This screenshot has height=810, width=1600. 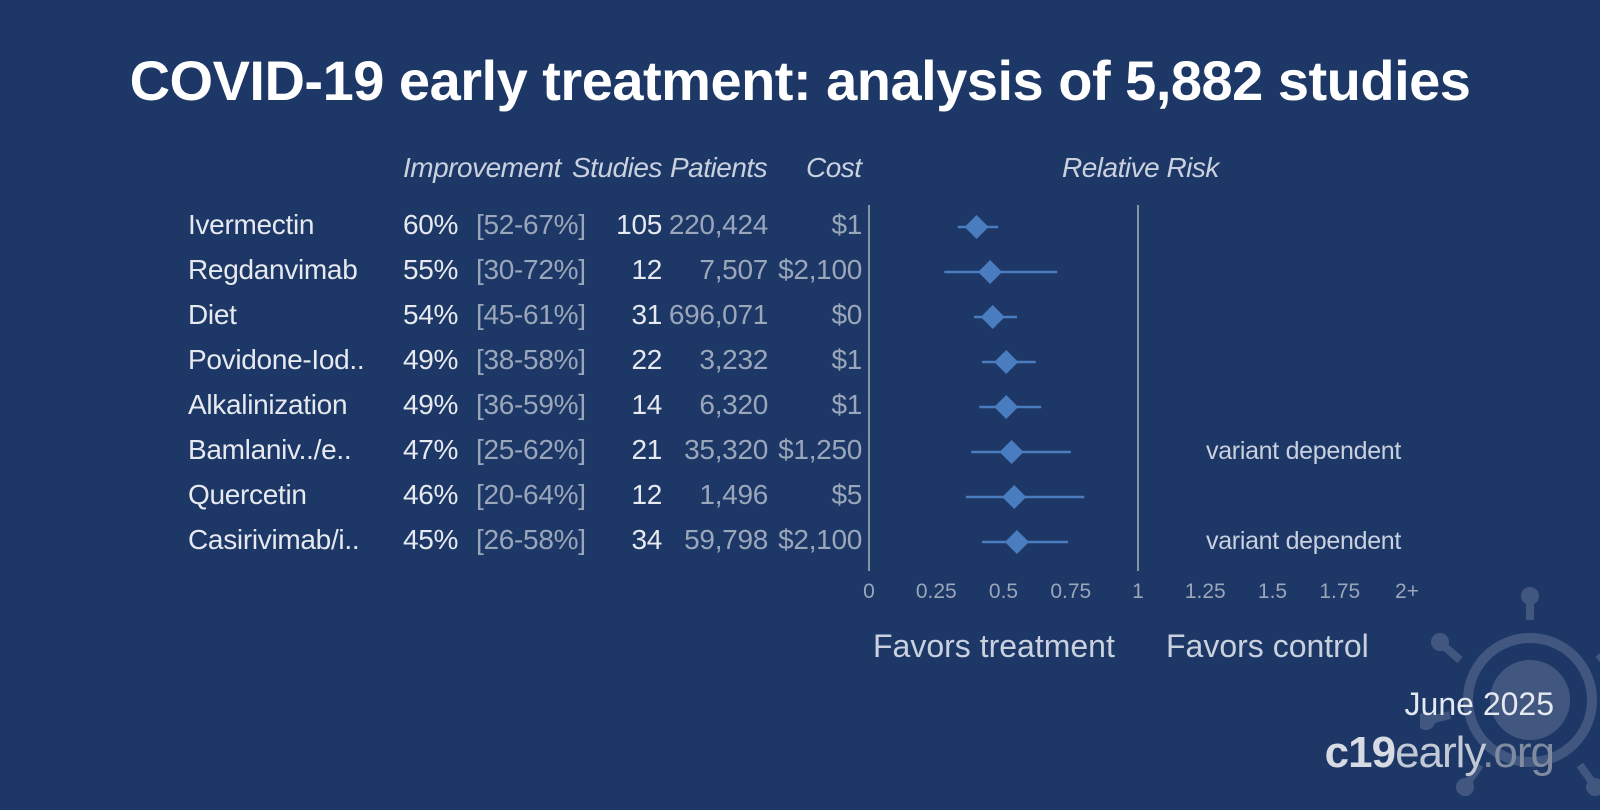 I want to click on cell-patients: 220,424, so click(x=718, y=224).